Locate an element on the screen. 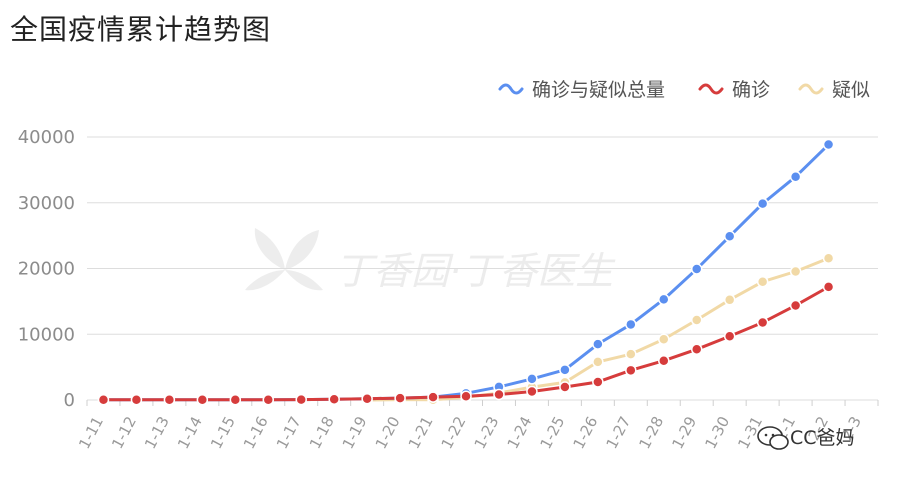  y-axis-ticks: 0 10000 20000 30000 40000 is located at coordinates (46, 269).